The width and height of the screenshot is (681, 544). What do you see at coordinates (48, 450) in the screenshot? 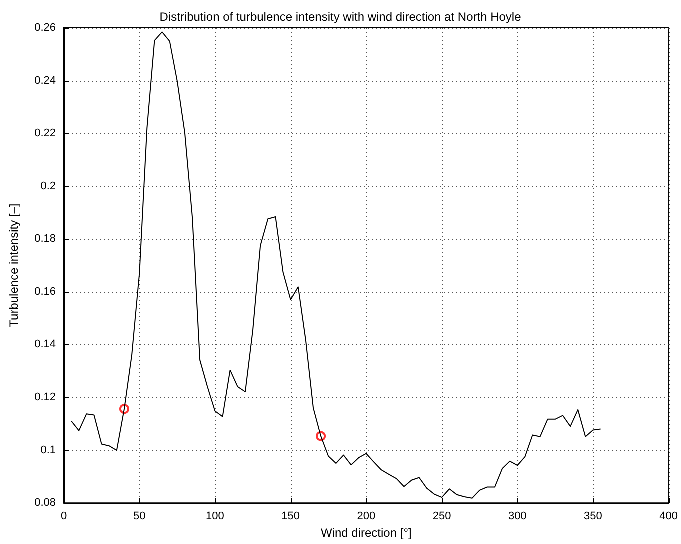
I see `y-tick-label: 0.1` at bounding box center [48, 450].